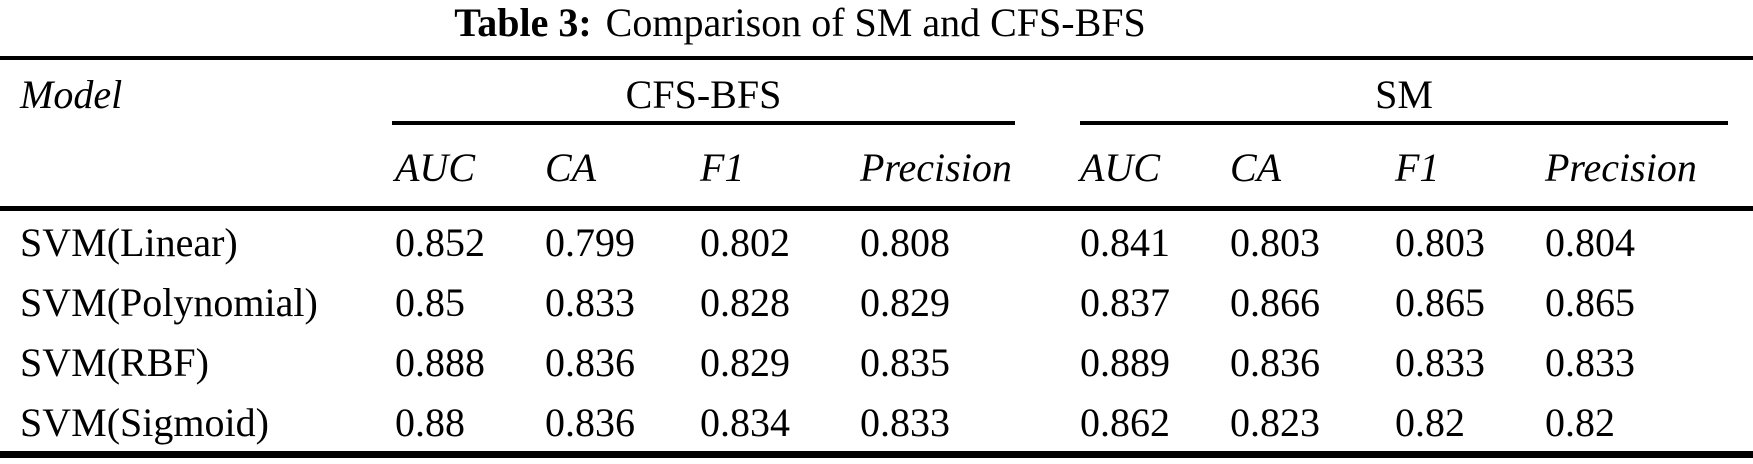 Image resolution: width=1753 pixels, height=464 pixels. Describe the element at coordinates (1125, 242) in the screenshot. I see `cell-value: 0.841` at that location.